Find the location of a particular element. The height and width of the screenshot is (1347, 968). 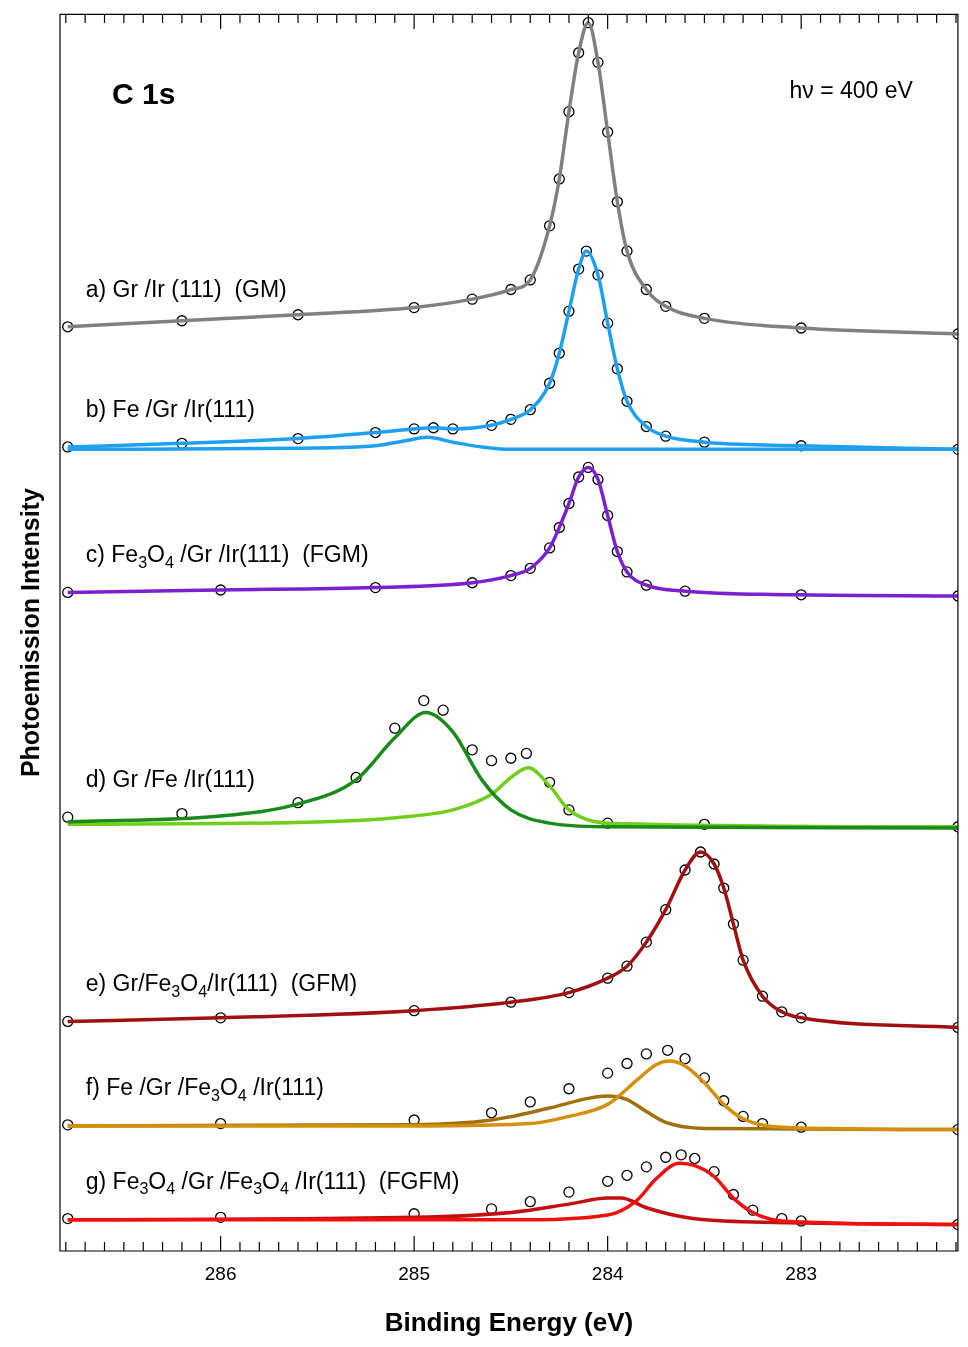

series-label: d) Gr /Fe /Ir(111) is located at coordinates (170, 779).